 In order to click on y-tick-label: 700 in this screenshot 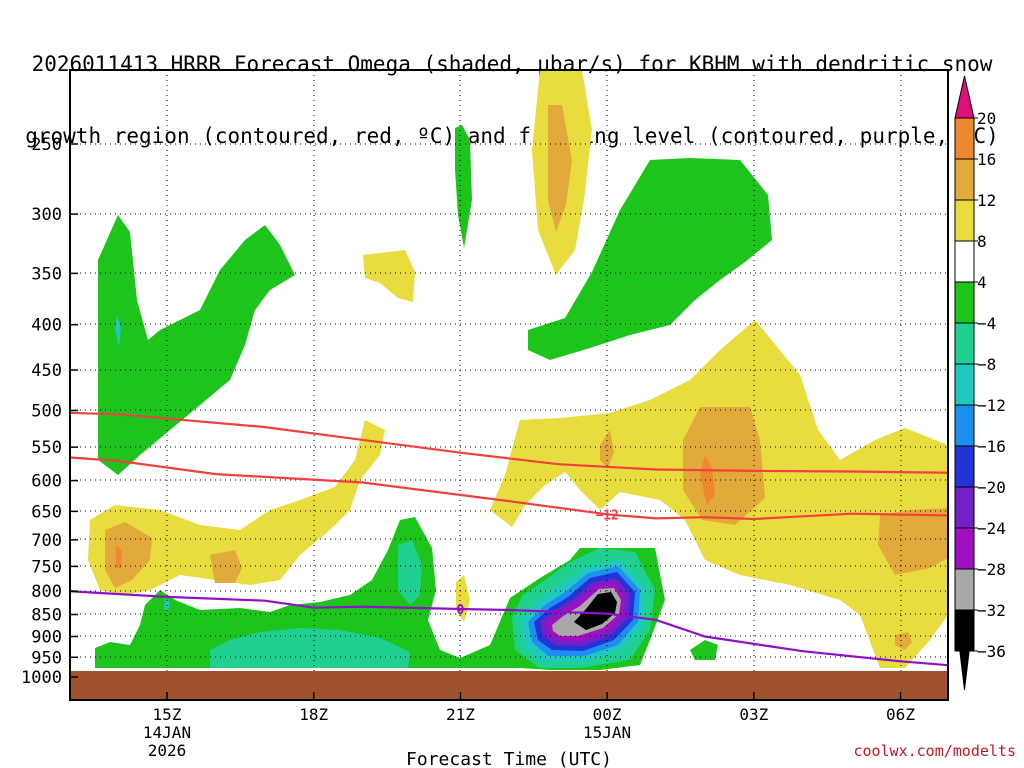, I will do `click(46, 541)`.